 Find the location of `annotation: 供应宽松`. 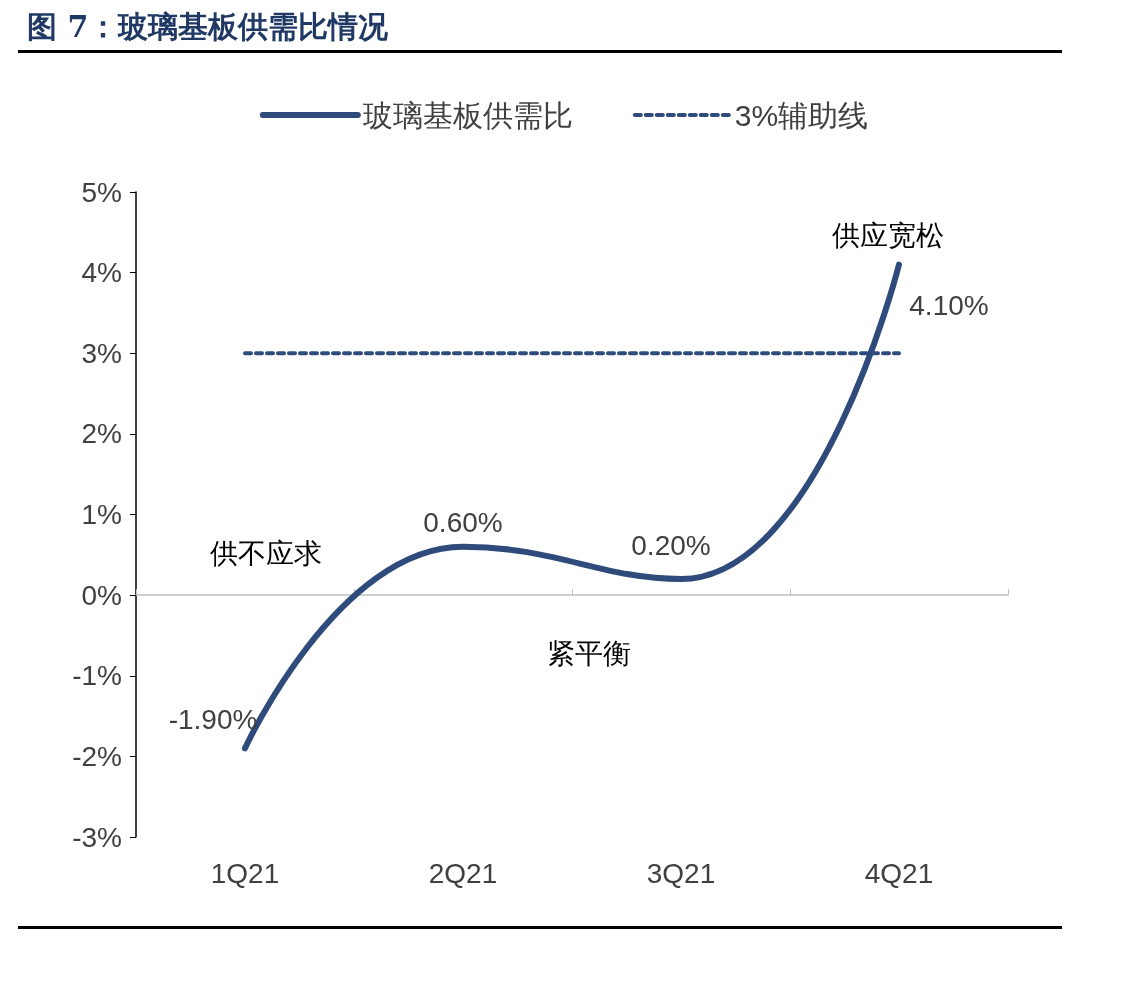

annotation: 供应宽松 is located at coordinates (888, 235).